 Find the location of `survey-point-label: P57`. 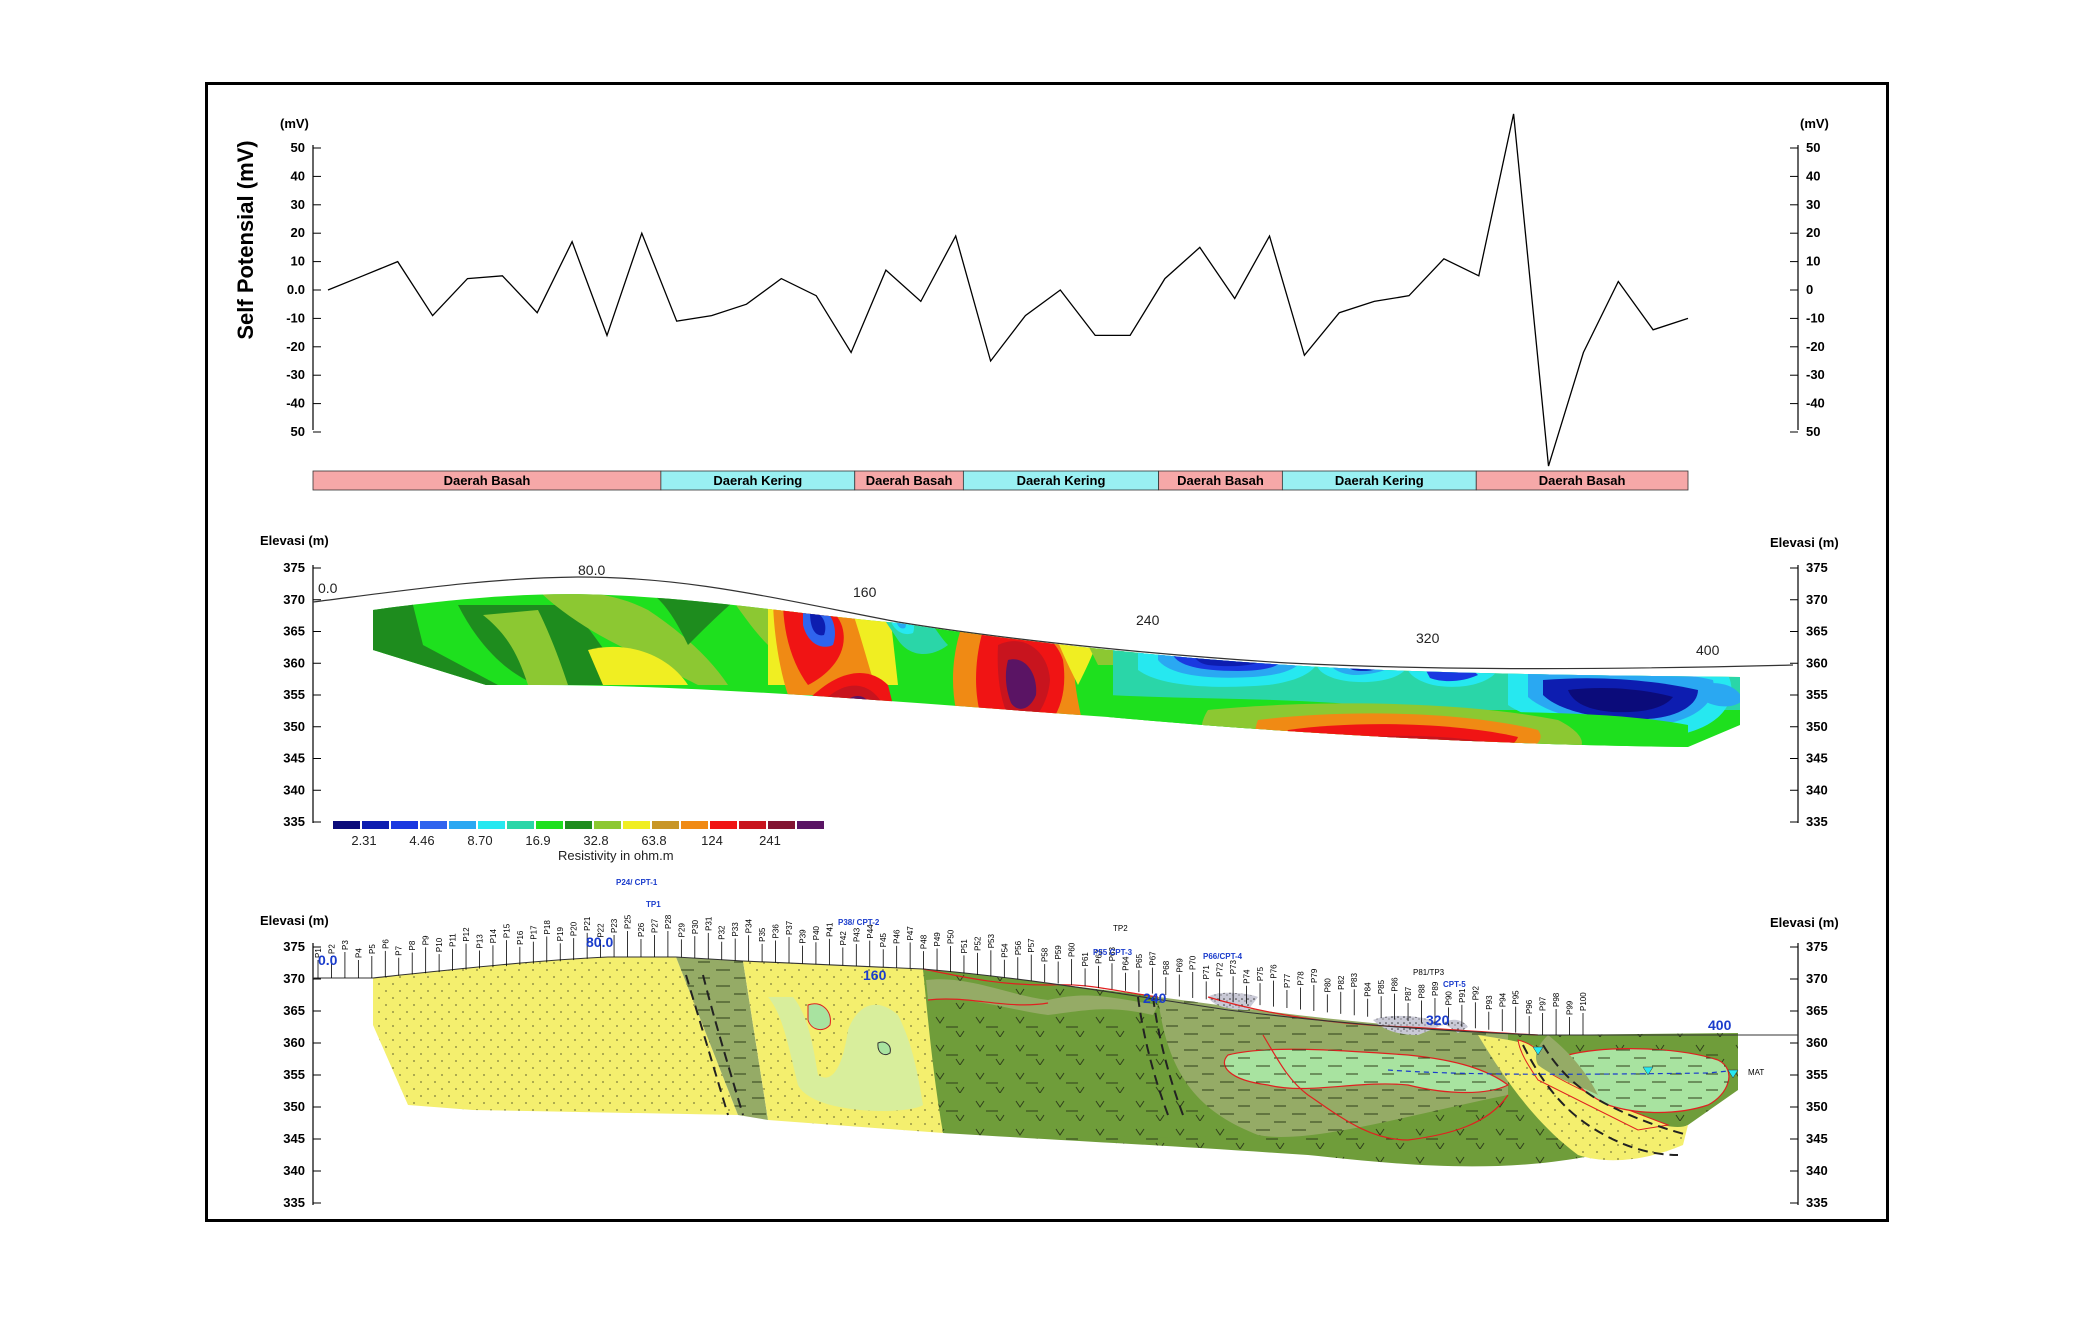

survey-point-label: P57 is located at coordinates (1031, 945).